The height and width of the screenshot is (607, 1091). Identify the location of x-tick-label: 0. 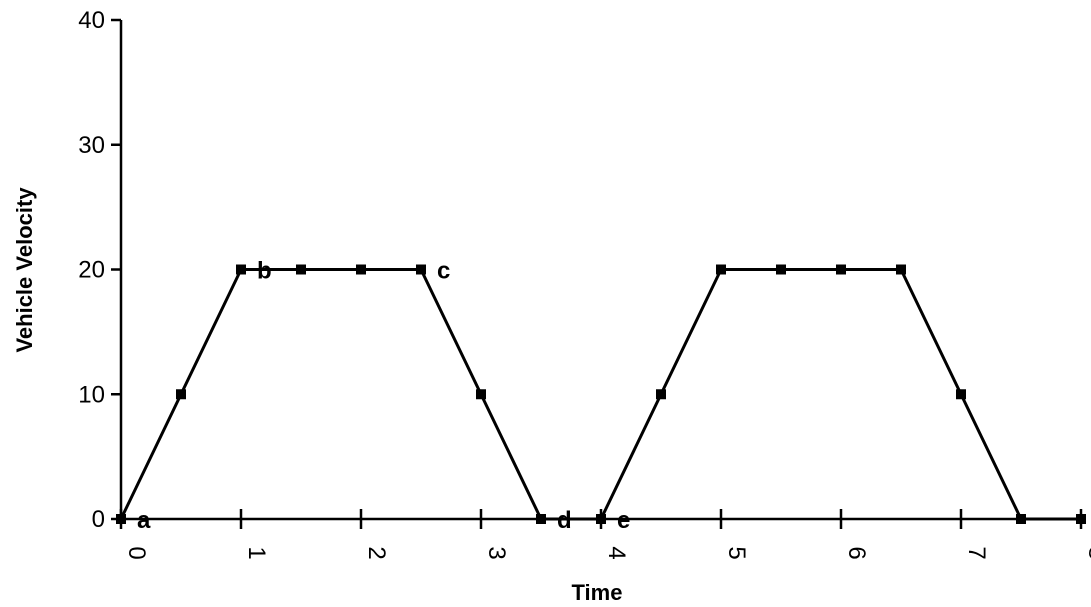
(136, 552).